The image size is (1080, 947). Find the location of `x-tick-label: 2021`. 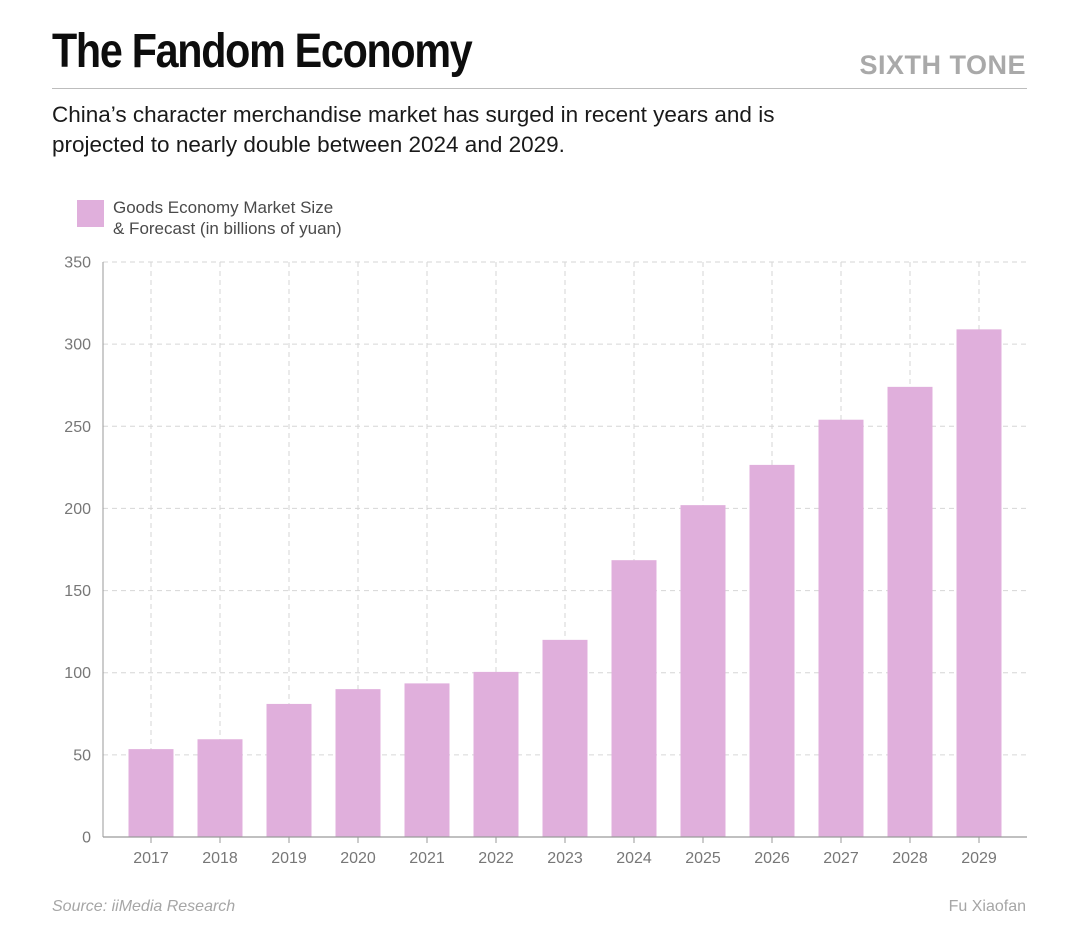

x-tick-label: 2021 is located at coordinates (427, 858).